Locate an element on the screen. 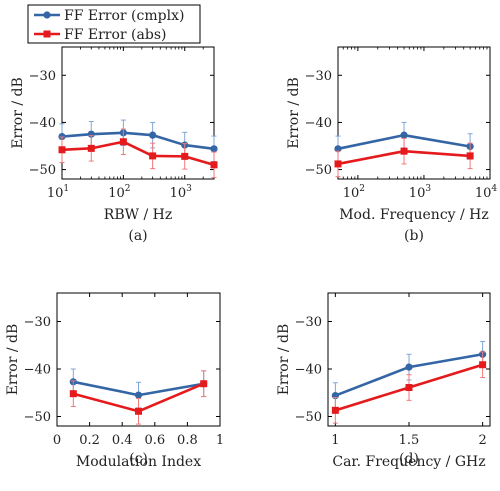 The width and height of the screenshot is (500, 491). panel-caption: (d) is located at coordinates (409, 459).